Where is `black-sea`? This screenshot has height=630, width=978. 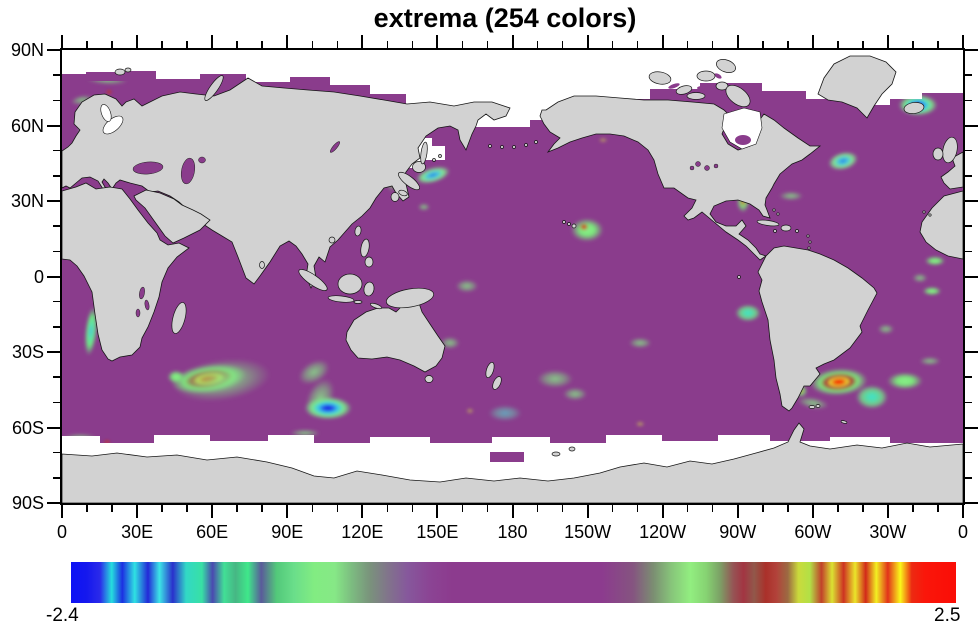 black-sea is located at coordinates (148, 168).